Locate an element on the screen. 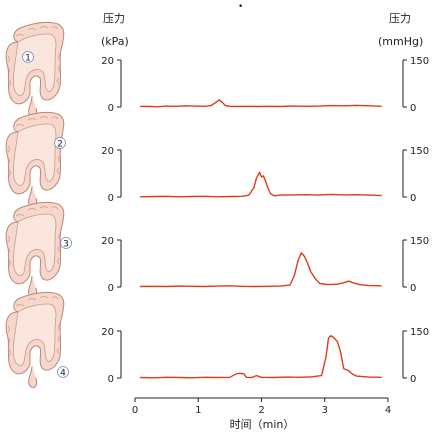 This screenshot has width=440, height=434. x-tick-label: 2 is located at coordinates (261, 410).